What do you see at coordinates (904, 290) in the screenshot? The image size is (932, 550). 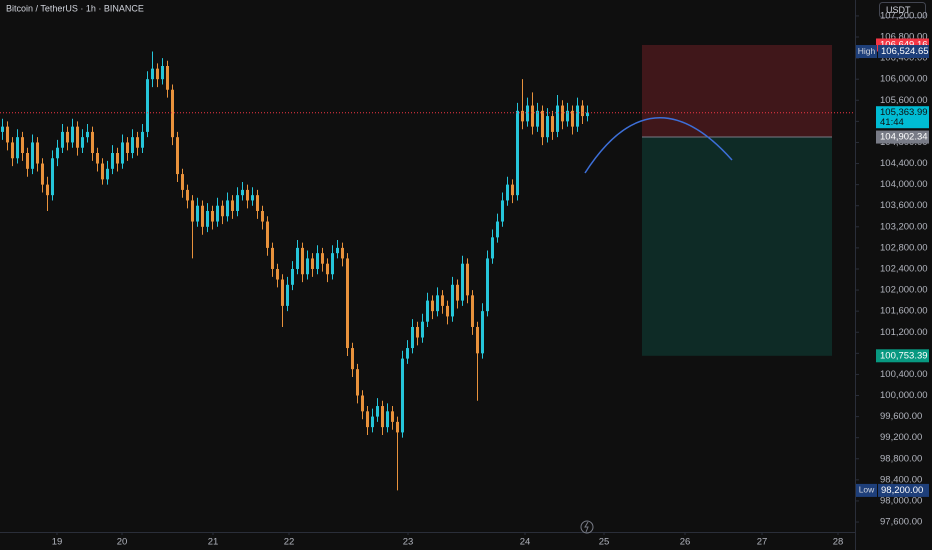 I see `y-tick-label: 102,000.00` at bounding box center [904, 290].